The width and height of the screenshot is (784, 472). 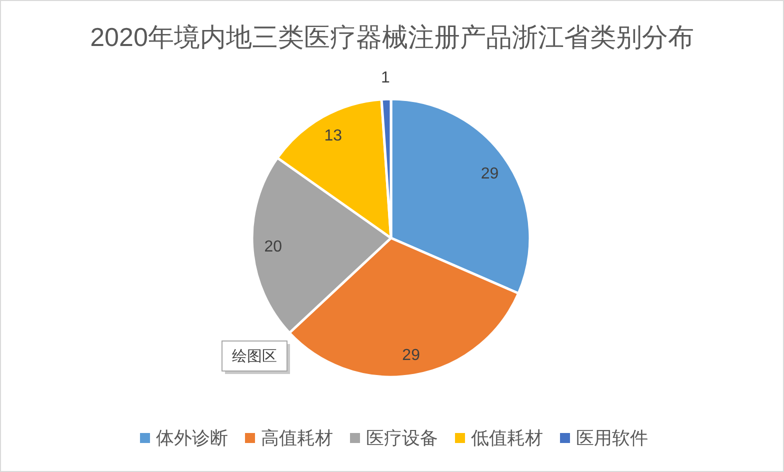 What do you see at coordinates (256, 357) in the screenshot?
I see `annotation: 绘图区` at bounding box center [256, 357].